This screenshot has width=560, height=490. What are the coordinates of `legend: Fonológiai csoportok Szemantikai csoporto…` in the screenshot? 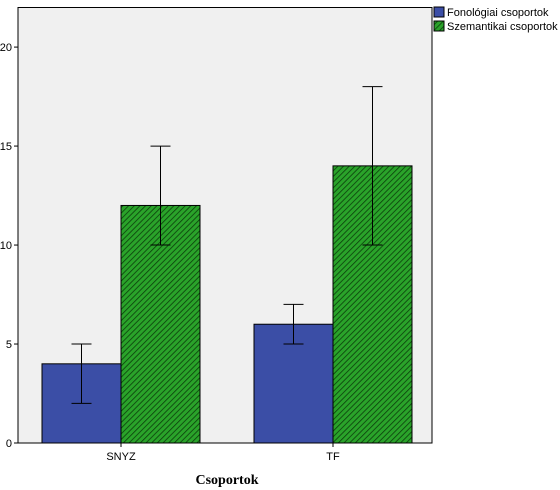 It's located at (495, 19).